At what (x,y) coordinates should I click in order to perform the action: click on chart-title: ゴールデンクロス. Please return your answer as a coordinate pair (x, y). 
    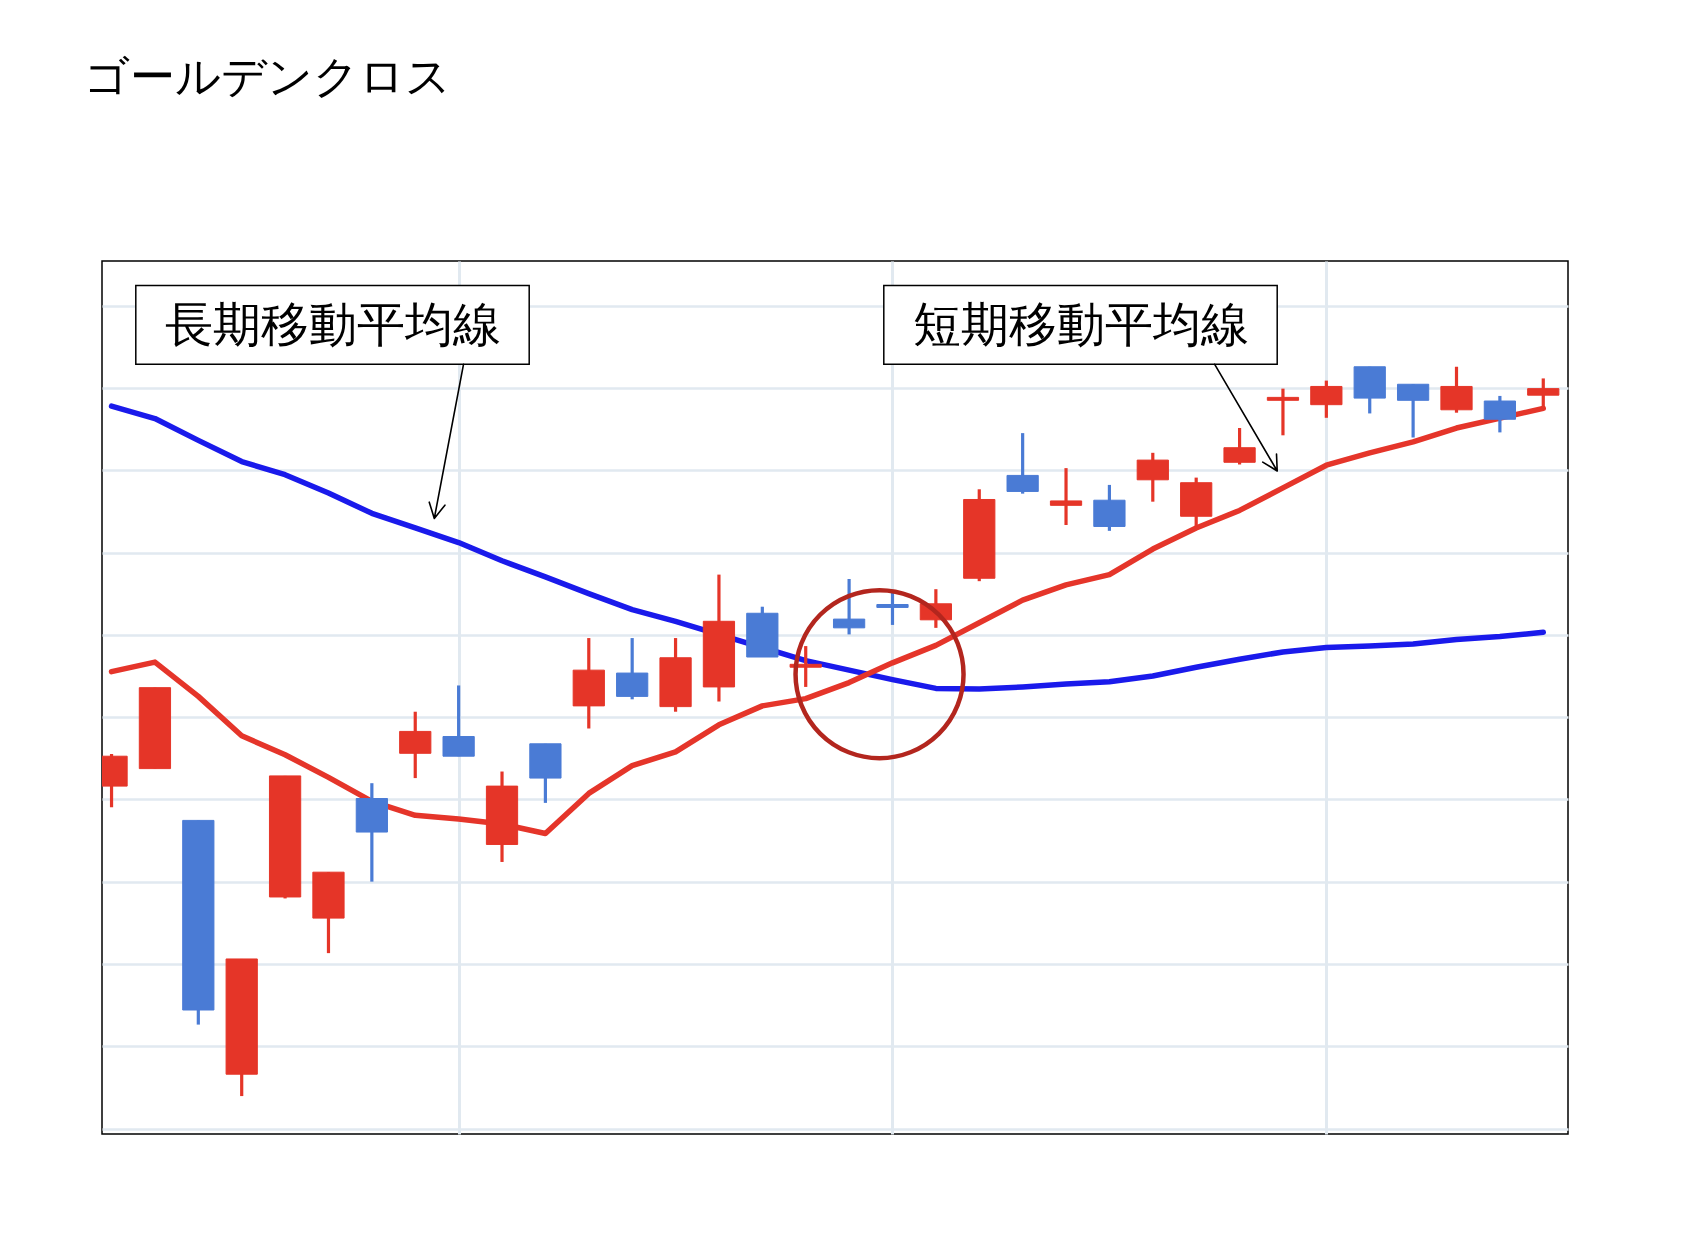
    Looking at the image, I should click on (267, 76).